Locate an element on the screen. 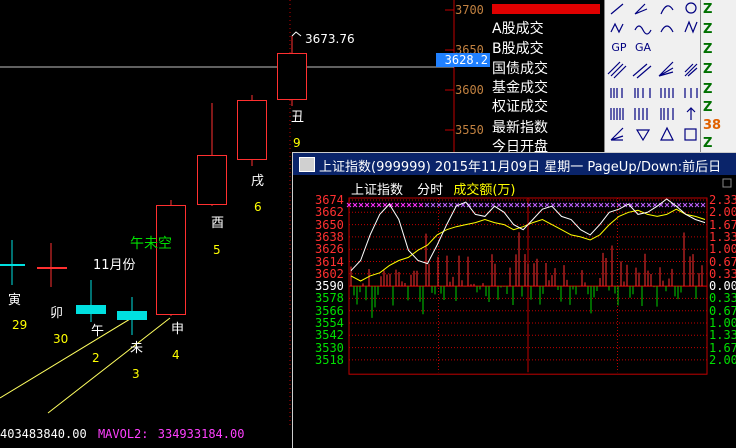 This screenshot has height=448, width=736. mavol2-label: MAVOL2: is located at coordinates (123, 434).